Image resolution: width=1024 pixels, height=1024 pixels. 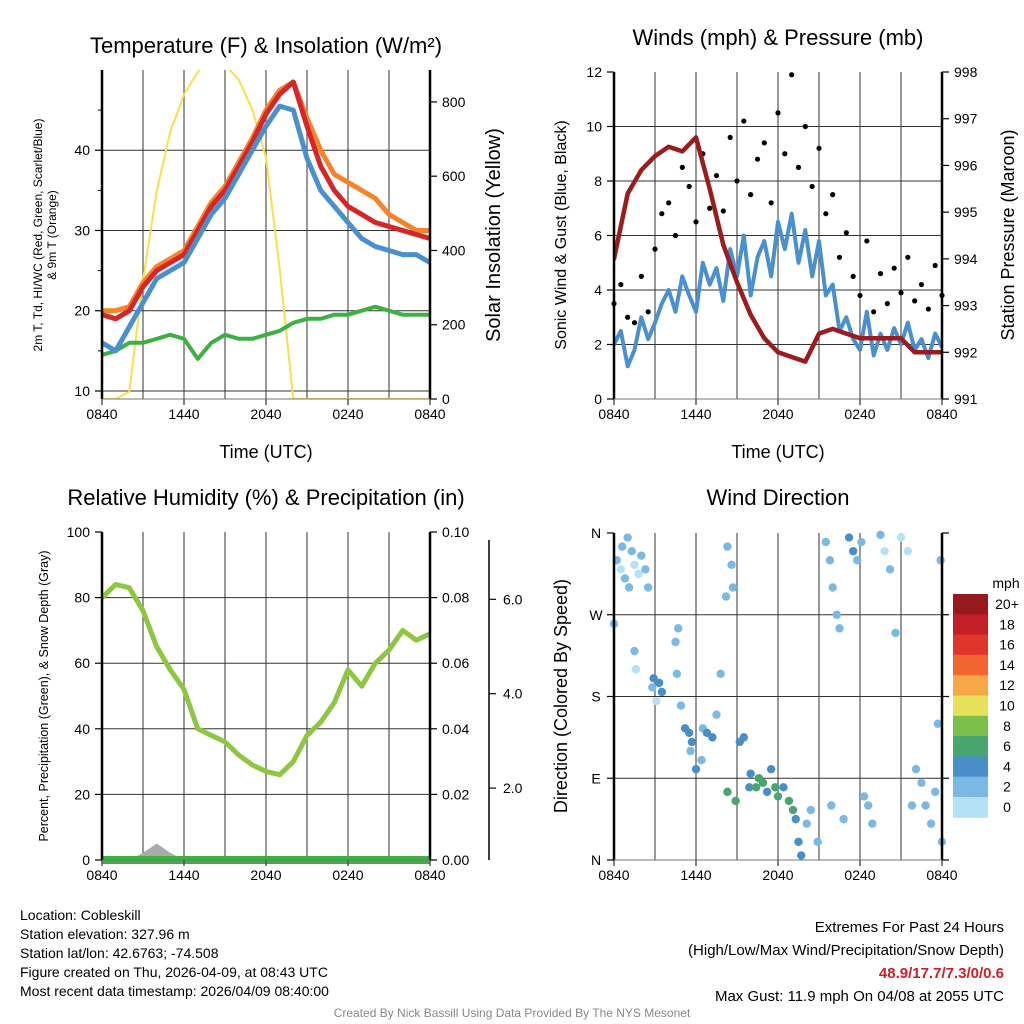 I want to click on y-right-tick-label: 996, so click(x=966, y=165).